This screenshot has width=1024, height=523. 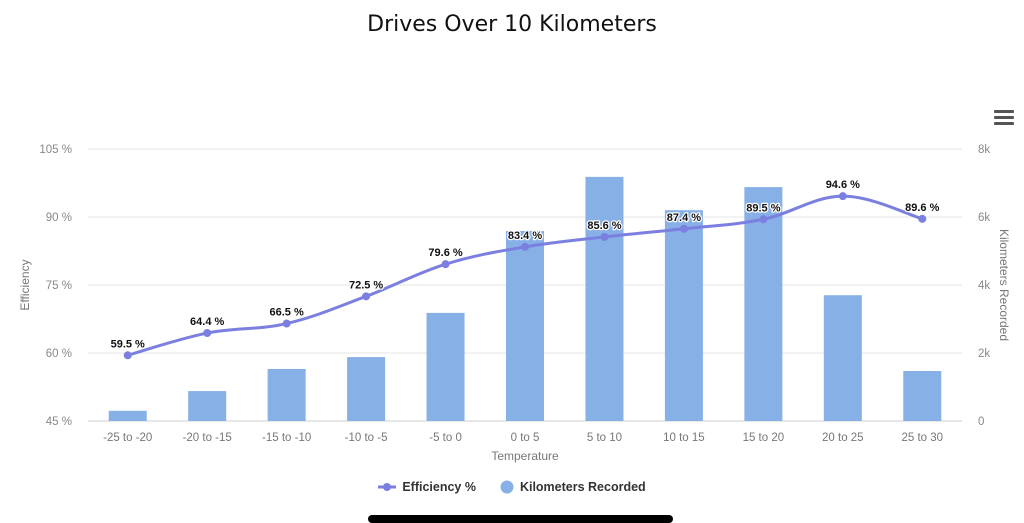 I want to click on data-label: 87.4 %, so click(x=684, y=218).